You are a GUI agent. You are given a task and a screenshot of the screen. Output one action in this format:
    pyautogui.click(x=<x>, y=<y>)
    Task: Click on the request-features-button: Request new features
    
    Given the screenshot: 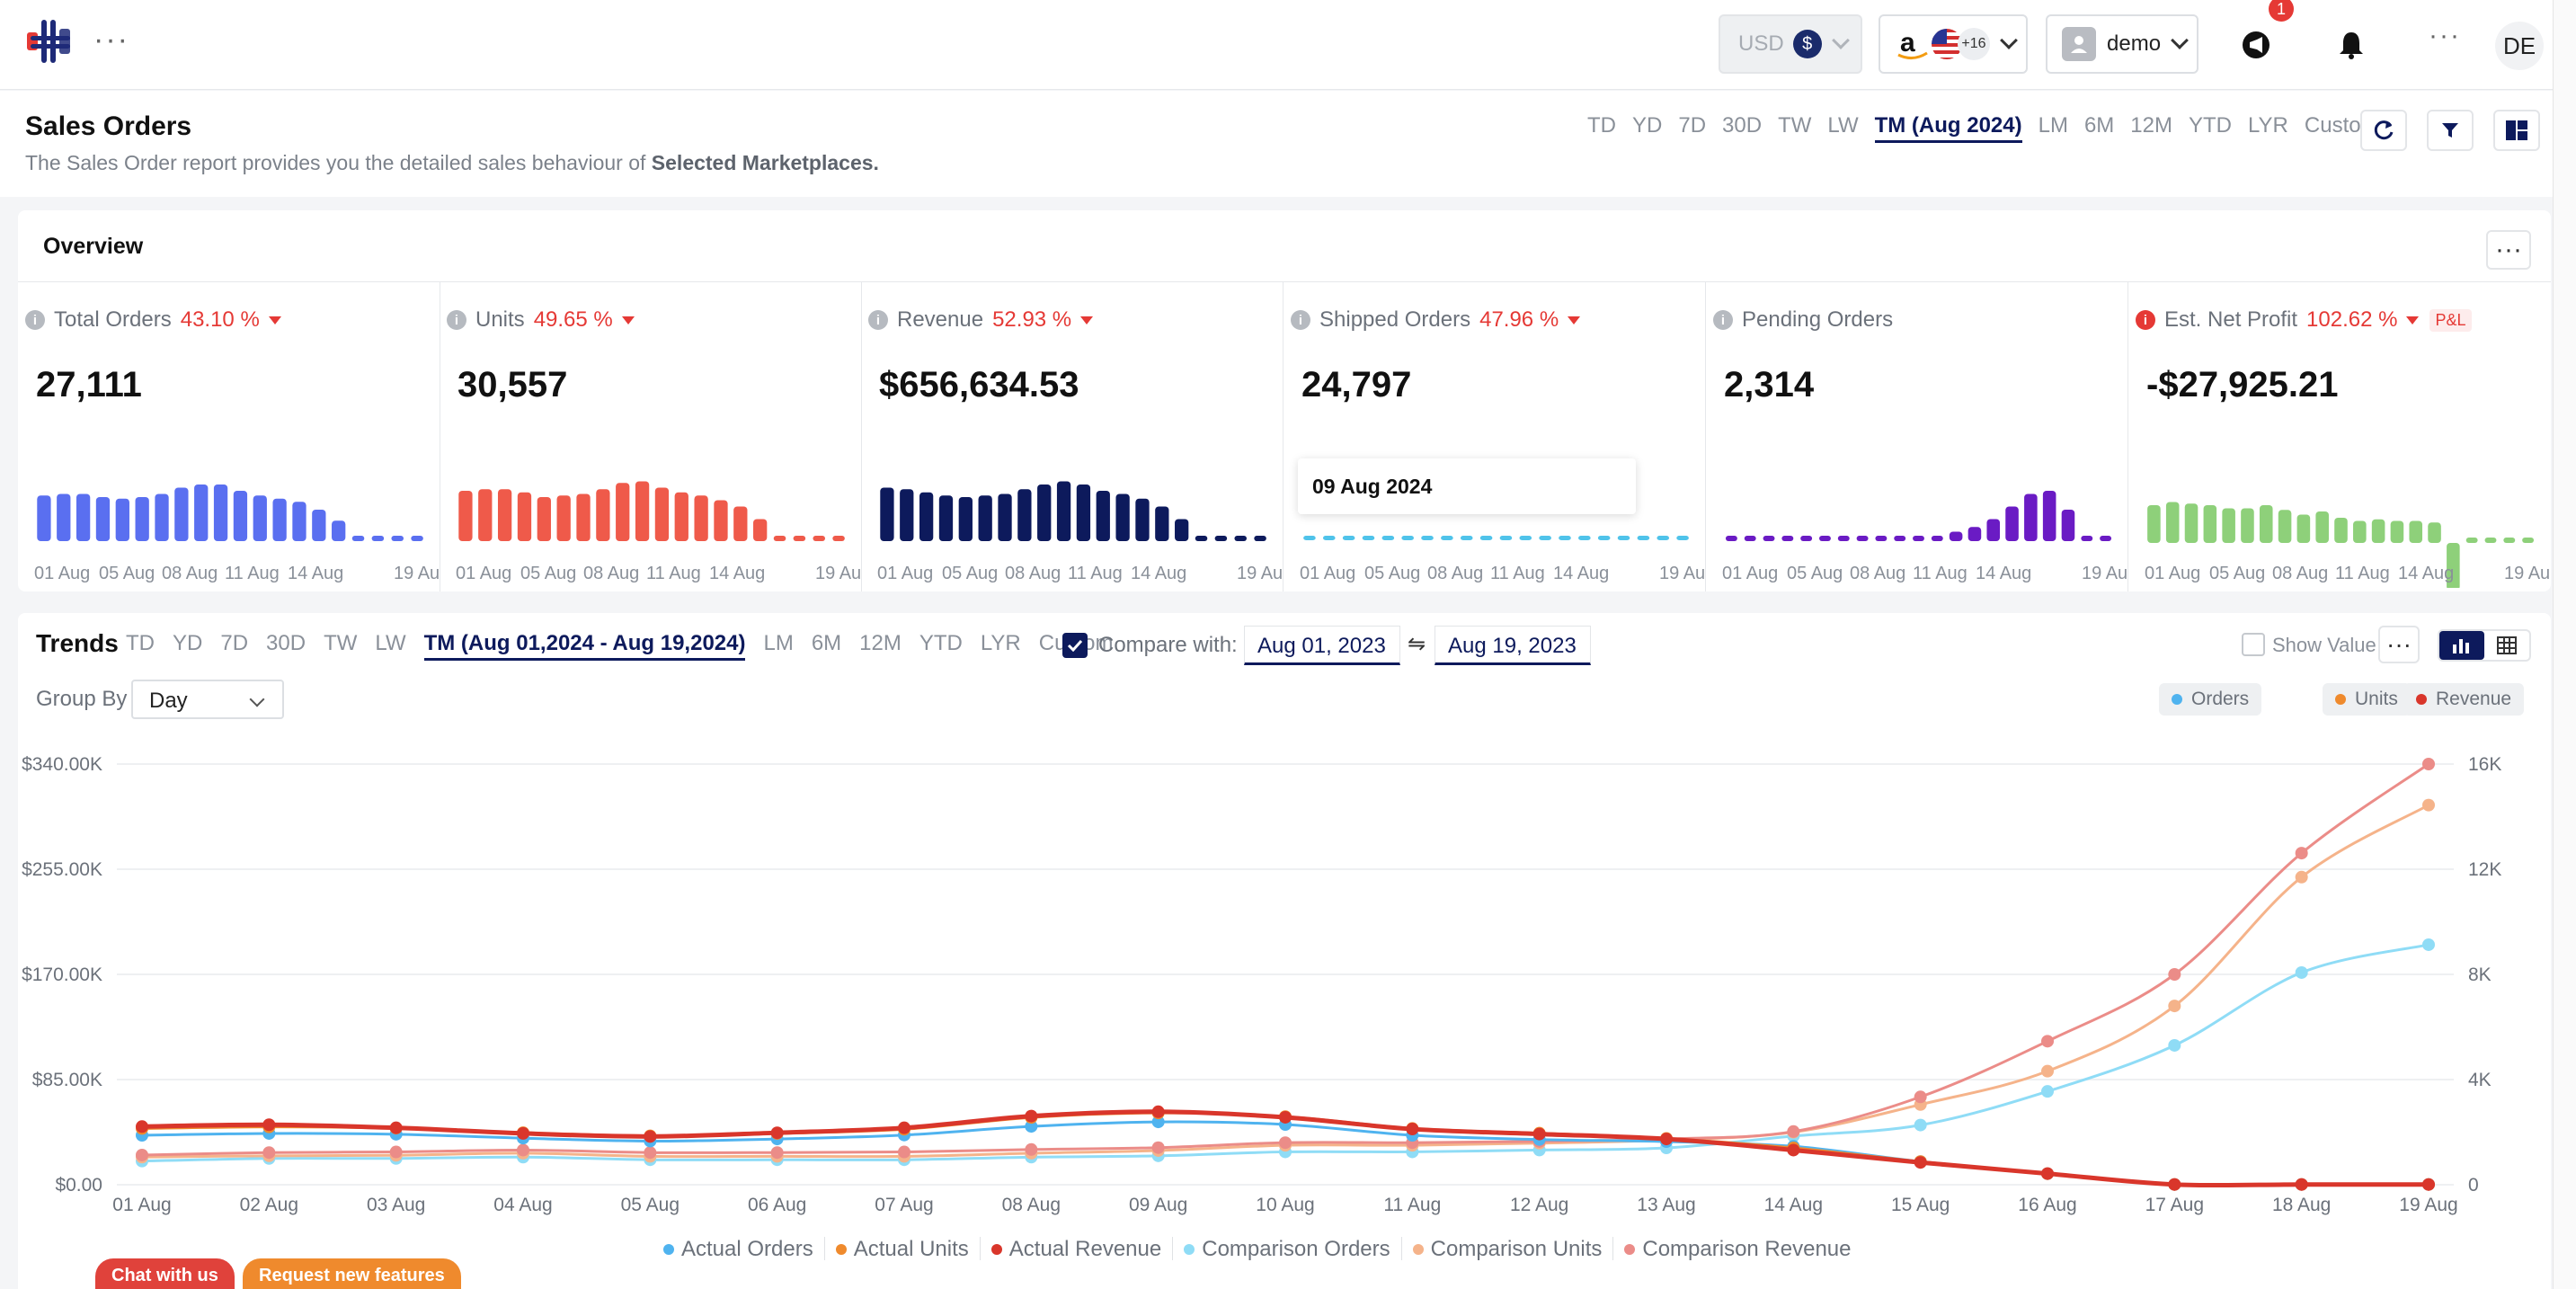 What is the action you would take?
    pyautogui.click(x=352, y=1273)
    